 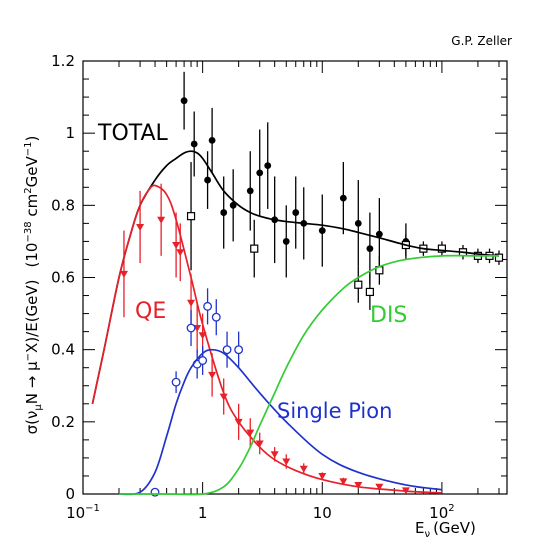 I want to click on y-axis-label: σ(νμN → μ−X)/E(GeV)(10−38 cm2GeV−1), so click(x=33, y=285).